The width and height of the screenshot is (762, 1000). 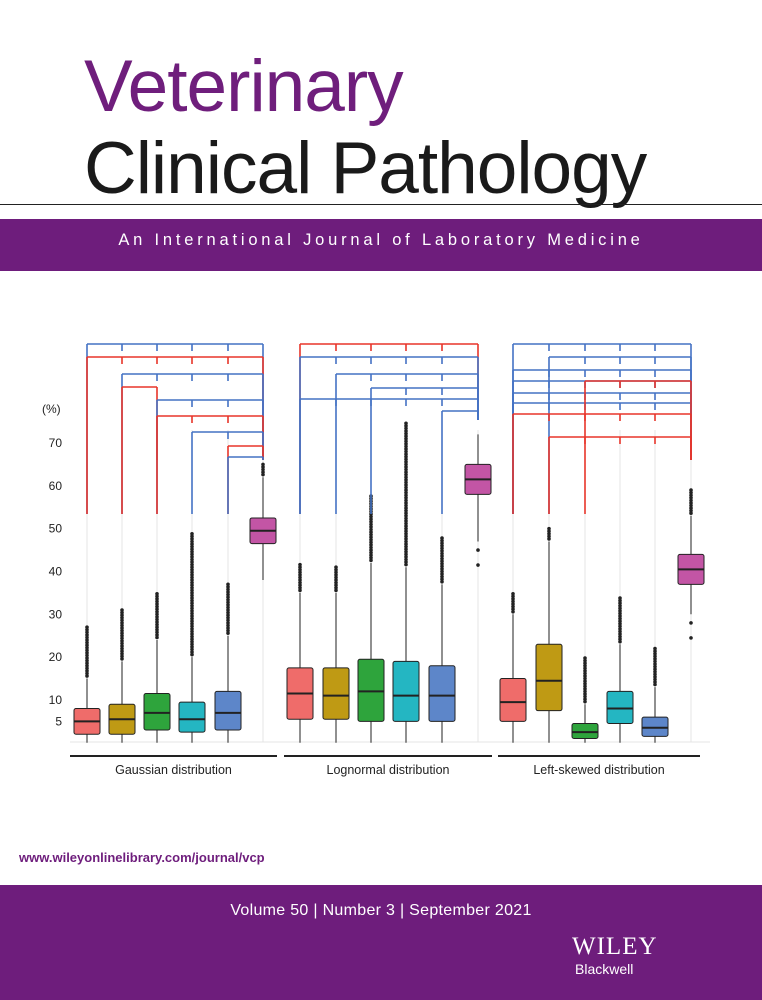 What do you see at coordinates (381, 910) in the screenshot?
I see `issue-info: Volume 50 | Number 3 | September 2021` at bounding box center [381, 910].